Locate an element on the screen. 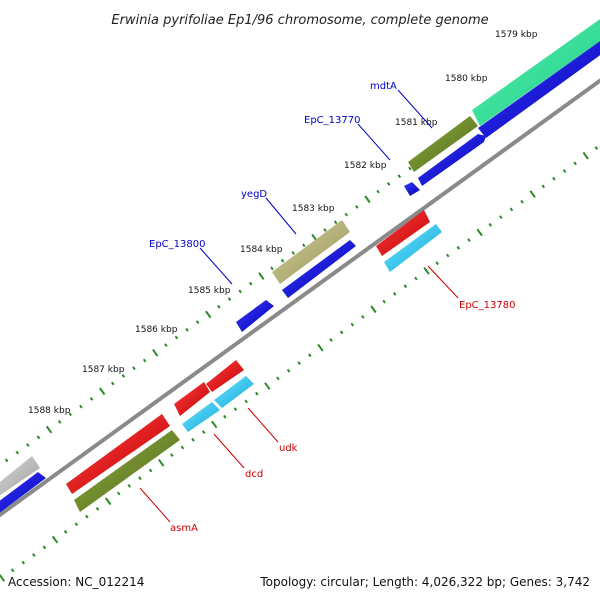 The height and width of the screenshot is (600, 600). cds-yegD is located at coordinates (311, 252).